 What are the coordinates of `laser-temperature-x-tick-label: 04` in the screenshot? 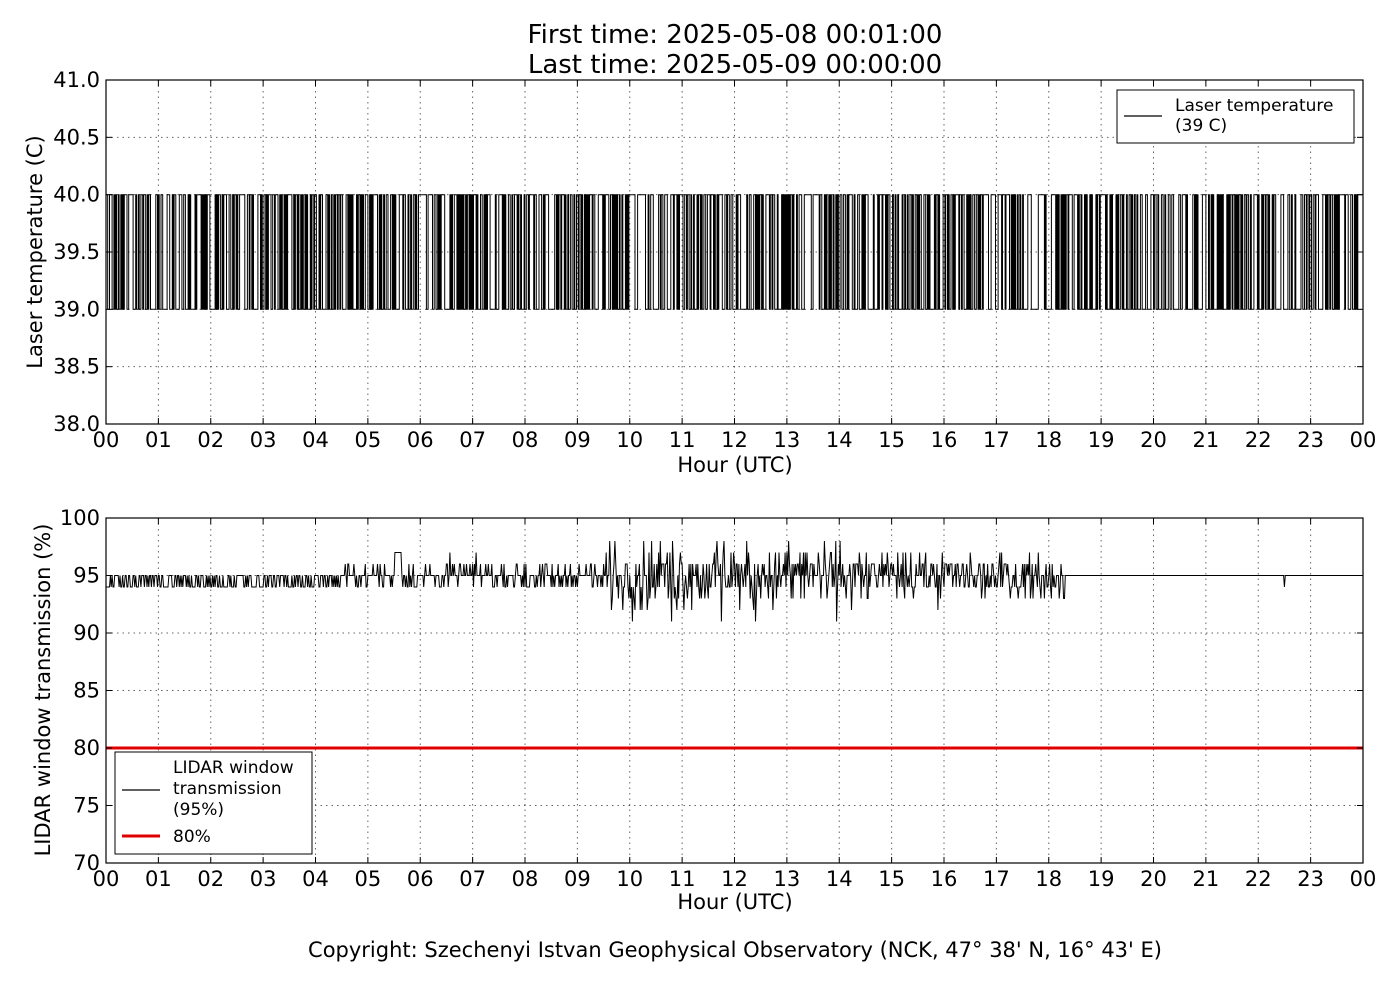 It's located at (315, 440).